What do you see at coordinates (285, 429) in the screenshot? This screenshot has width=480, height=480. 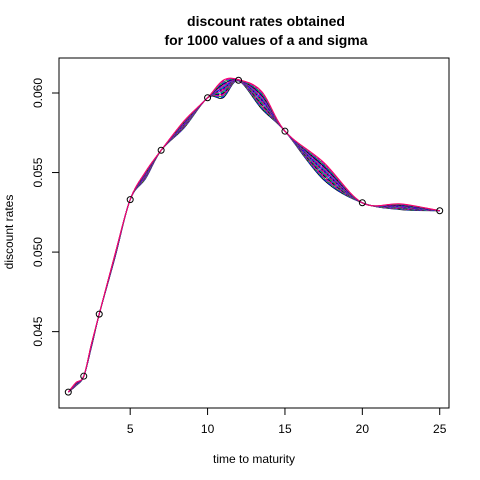 I see `x-tick-label: 15` at bounding box center [285, 429].